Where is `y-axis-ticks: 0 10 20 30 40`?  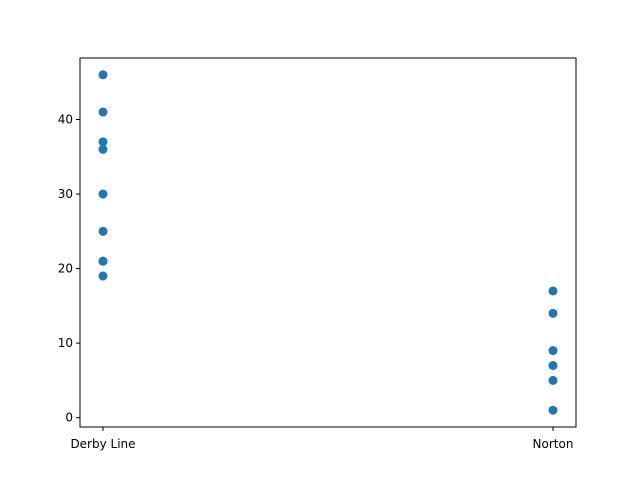
y-axis-ticks: 0 10 20 30 40 is located at coordinates (69, 269).